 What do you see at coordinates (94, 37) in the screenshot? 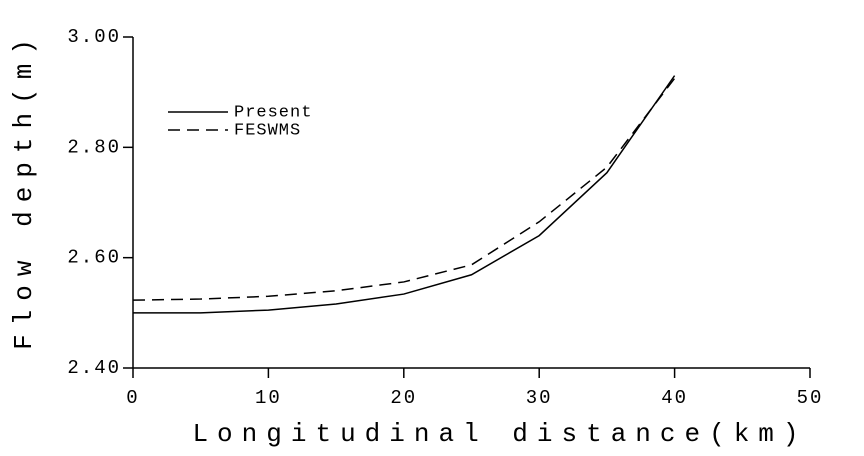
I see `y-tick-label: 3.00` at bounding box center [94, 37].